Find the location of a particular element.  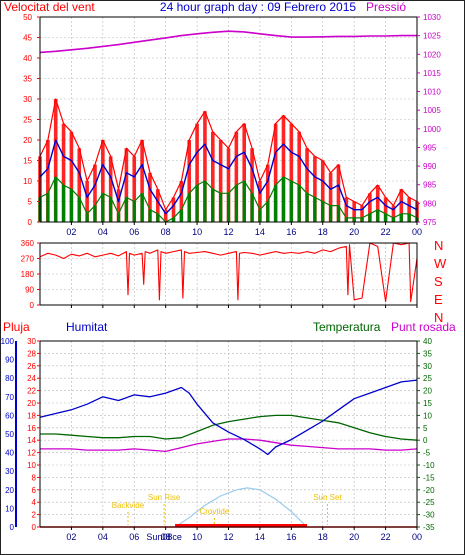

direction-axis-tick-label: 180 is located at coordinates (28, 274).